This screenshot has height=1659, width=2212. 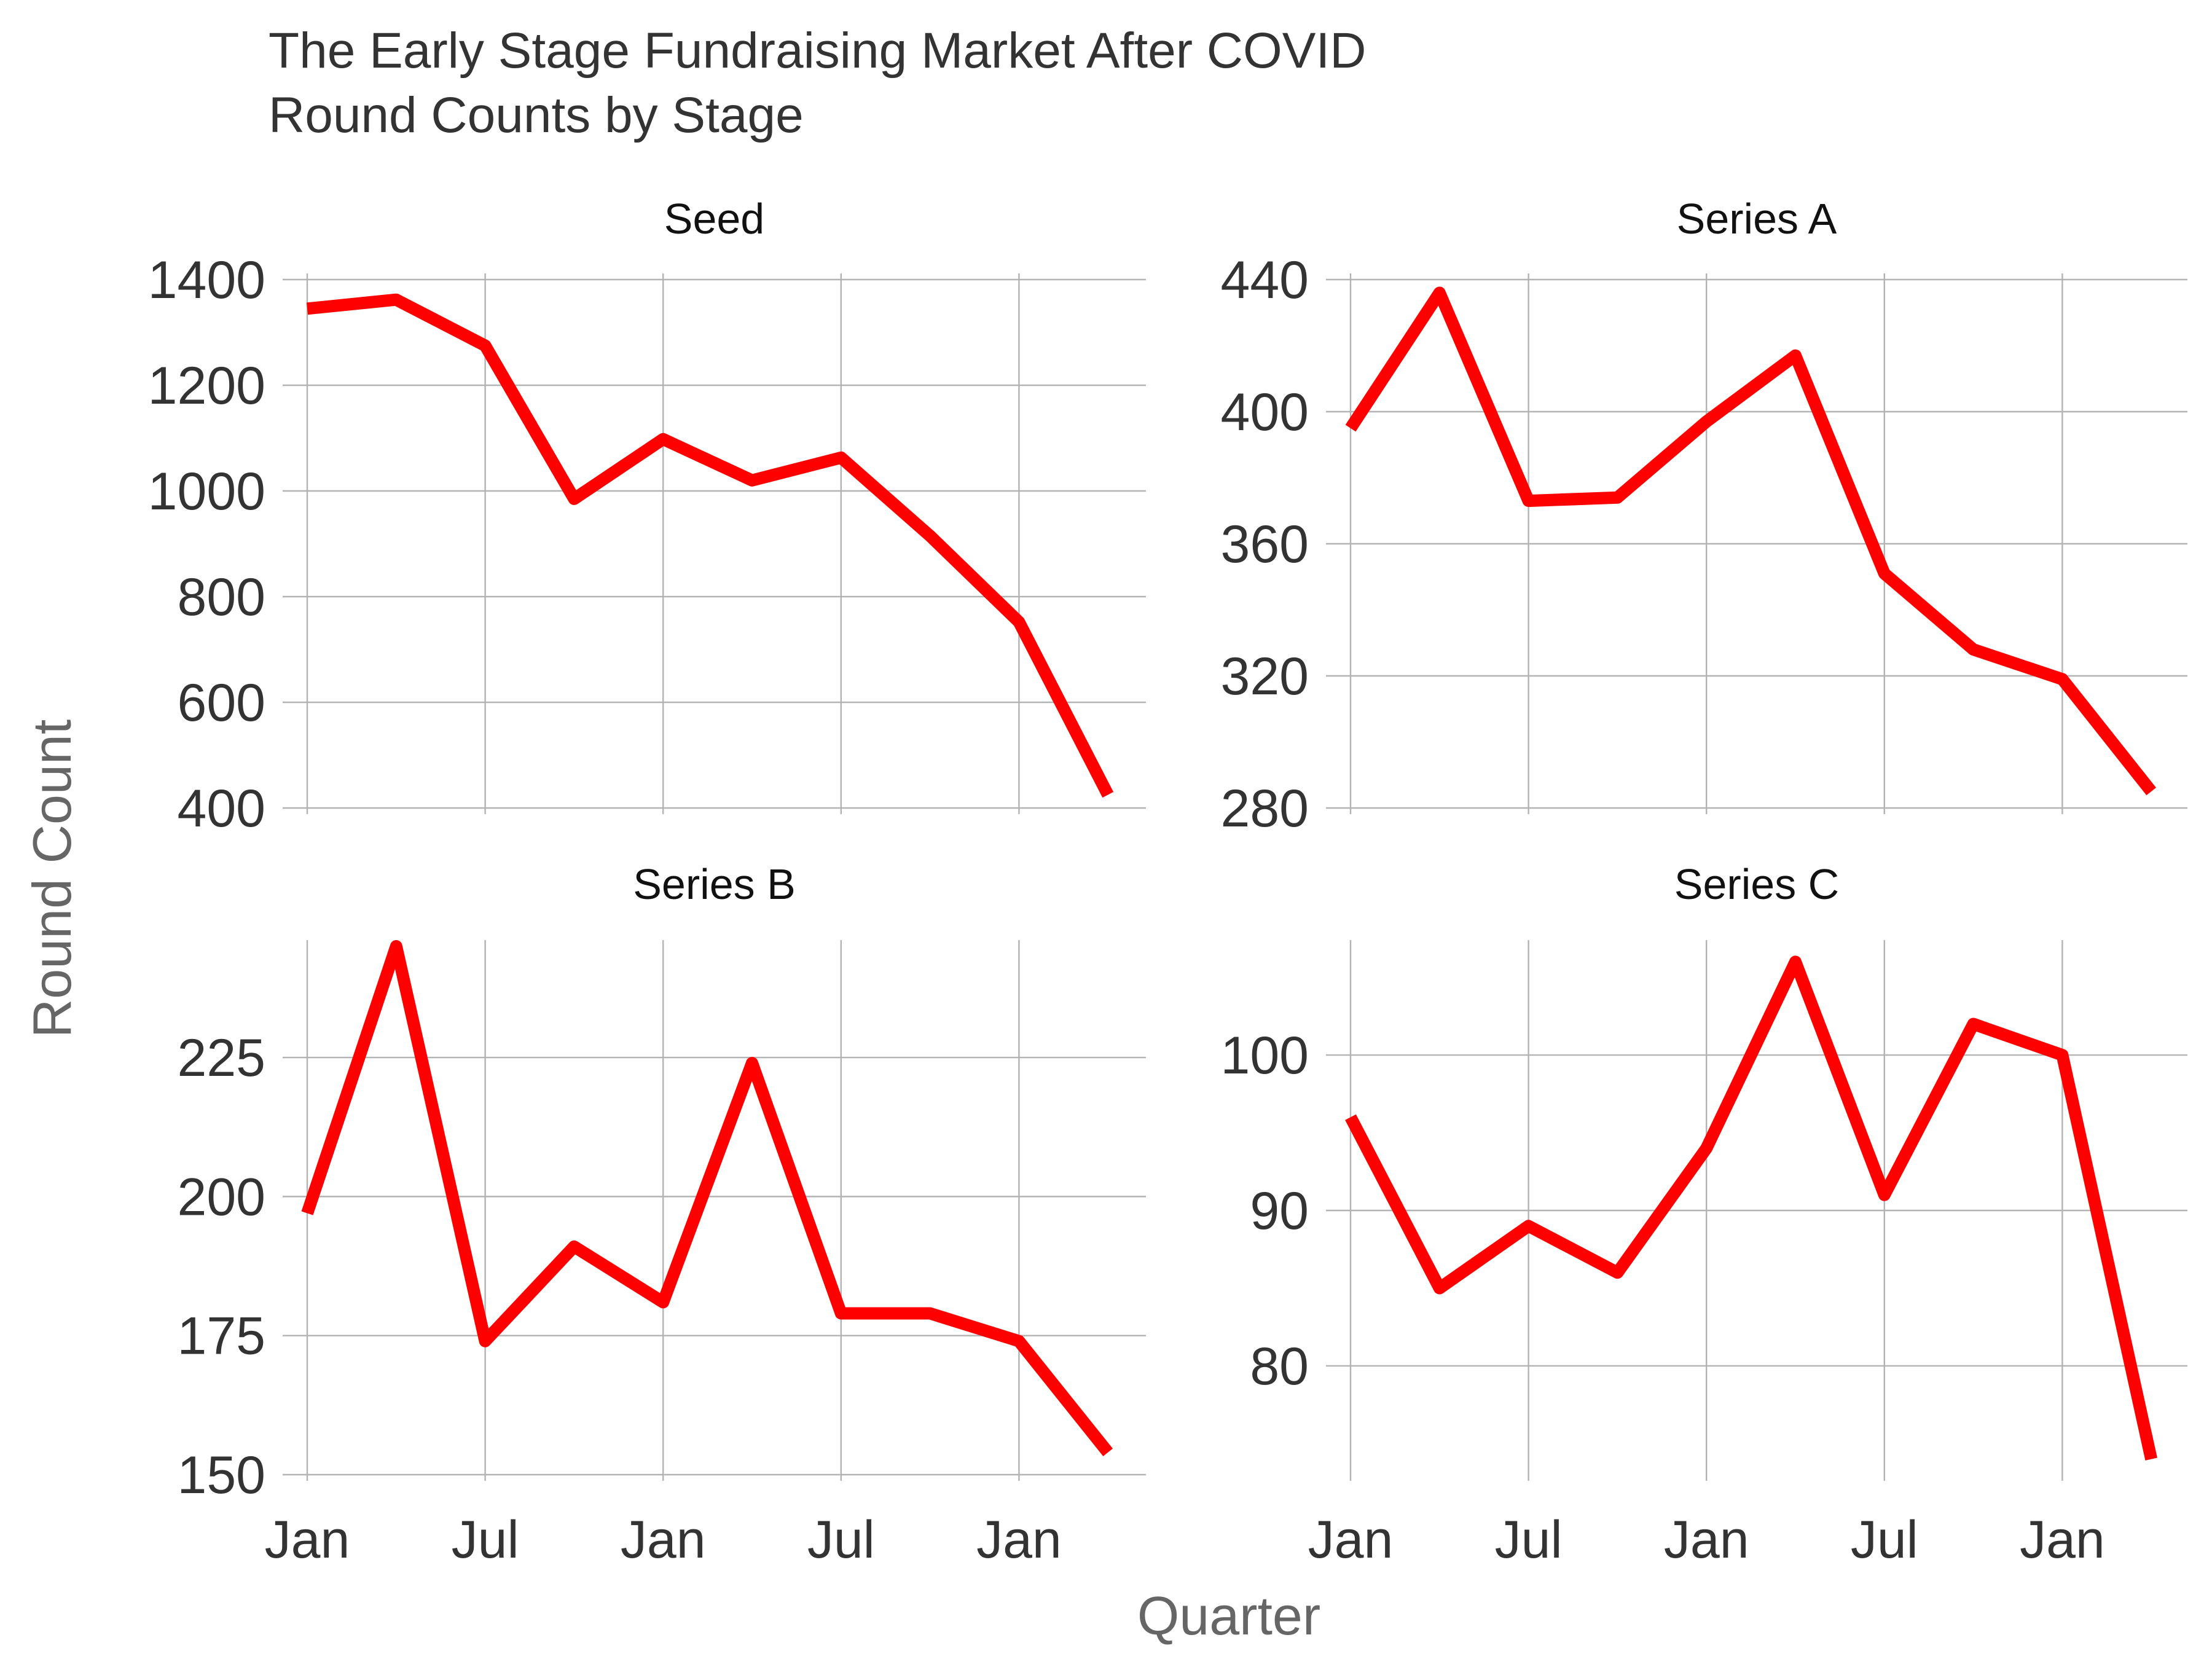 I want to click on y-tick-label: 90, so click(x=1279, y=1211).